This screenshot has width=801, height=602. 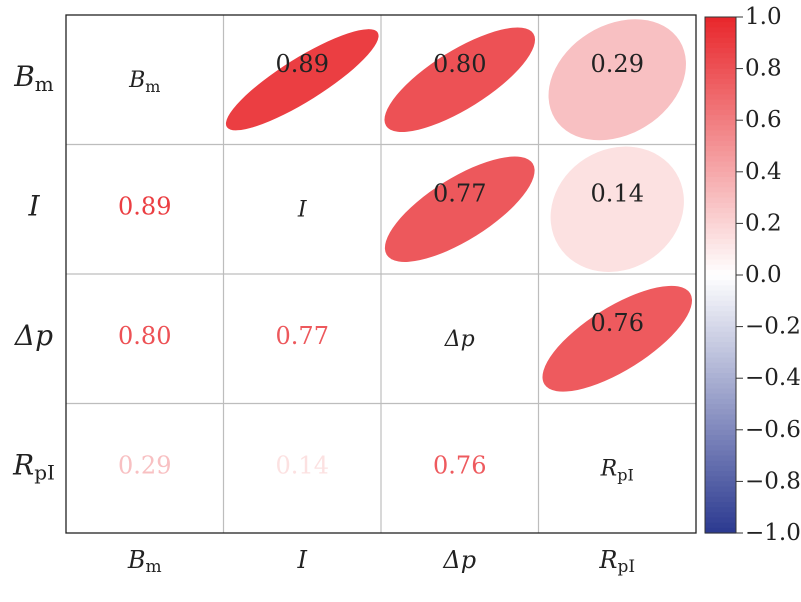 I want to click on colorbar-tick-label-6: −0.2, so click(x=773, y=327).